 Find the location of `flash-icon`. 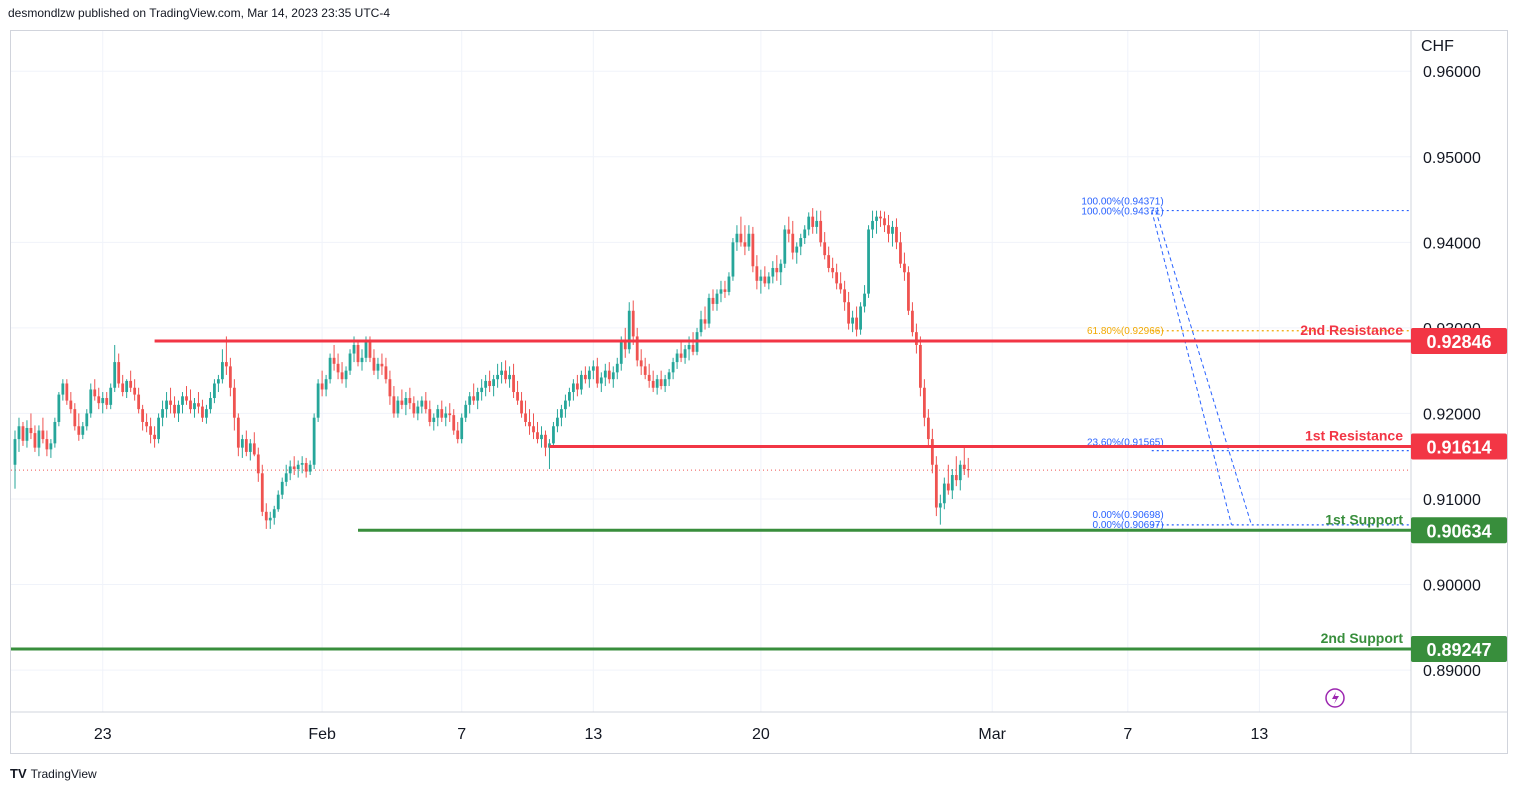

flash-icon is located at coordinates (1335, 698).